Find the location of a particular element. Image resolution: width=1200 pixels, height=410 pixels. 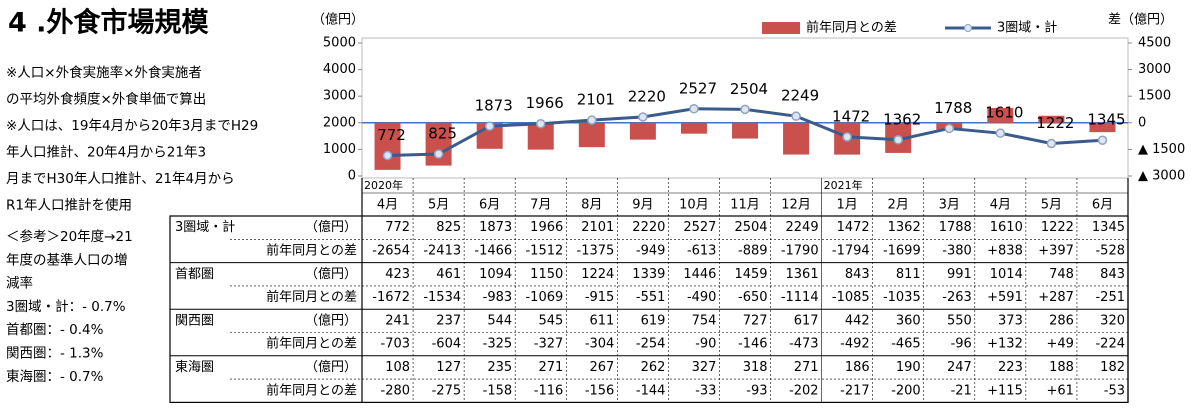

table-cell: -251 is located at coordinates (1110, 297).